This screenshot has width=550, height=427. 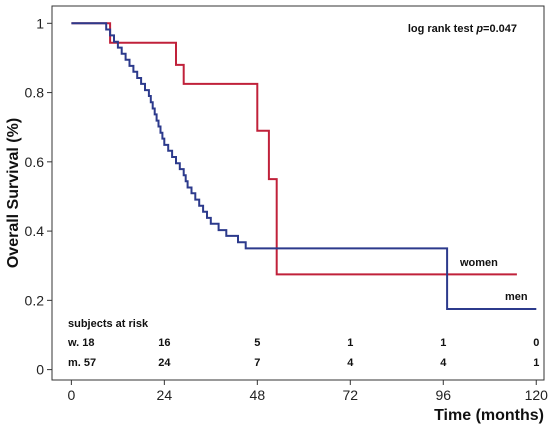 I want to click on x-tick-label-24: 24, so click(x=165, y=395).